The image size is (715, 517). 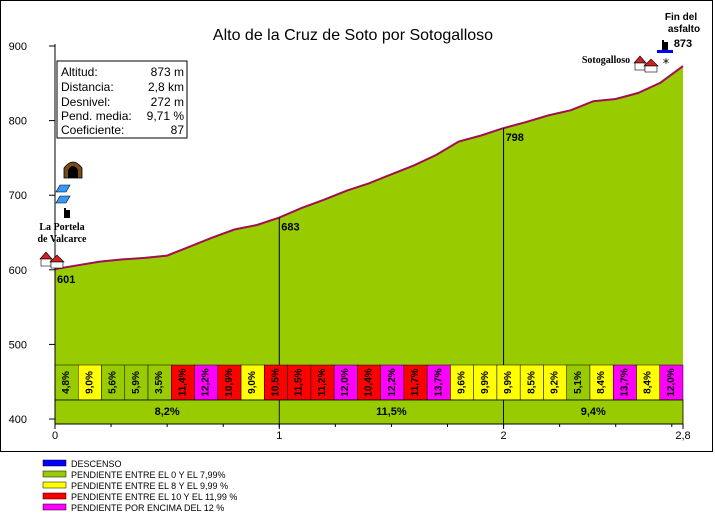 I want to click on gradient-label: 11,4%, so click(x=182, y=382).